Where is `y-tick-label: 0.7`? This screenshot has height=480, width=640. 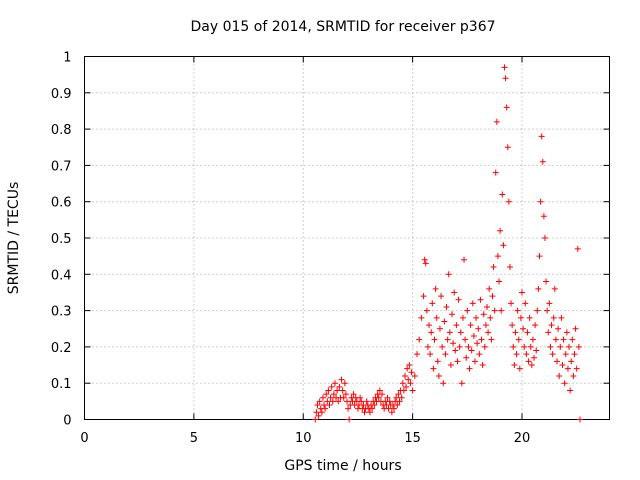
y-tick-label: 0.7 is located at coordinates (61, 166).